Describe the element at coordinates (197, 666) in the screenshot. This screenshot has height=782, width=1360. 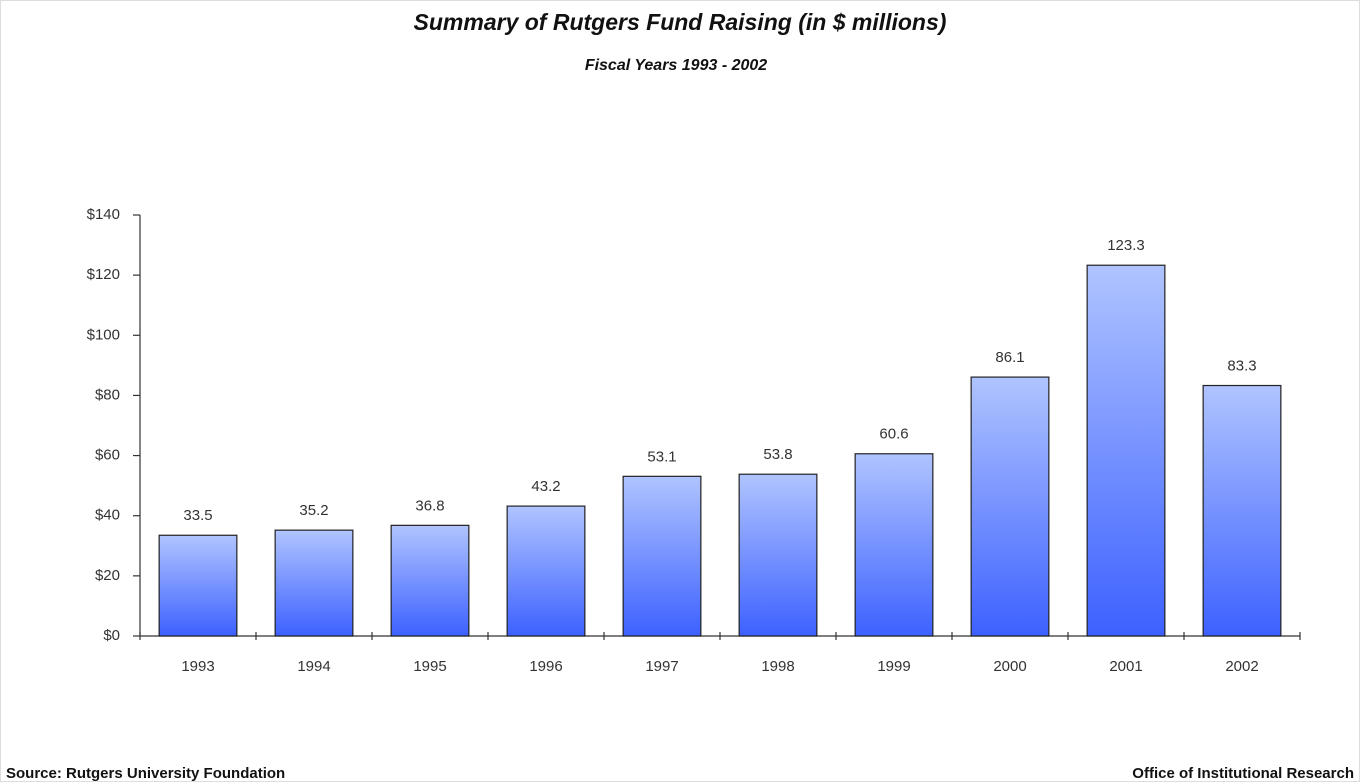
I see `x-tick-label: 1993` at that location.